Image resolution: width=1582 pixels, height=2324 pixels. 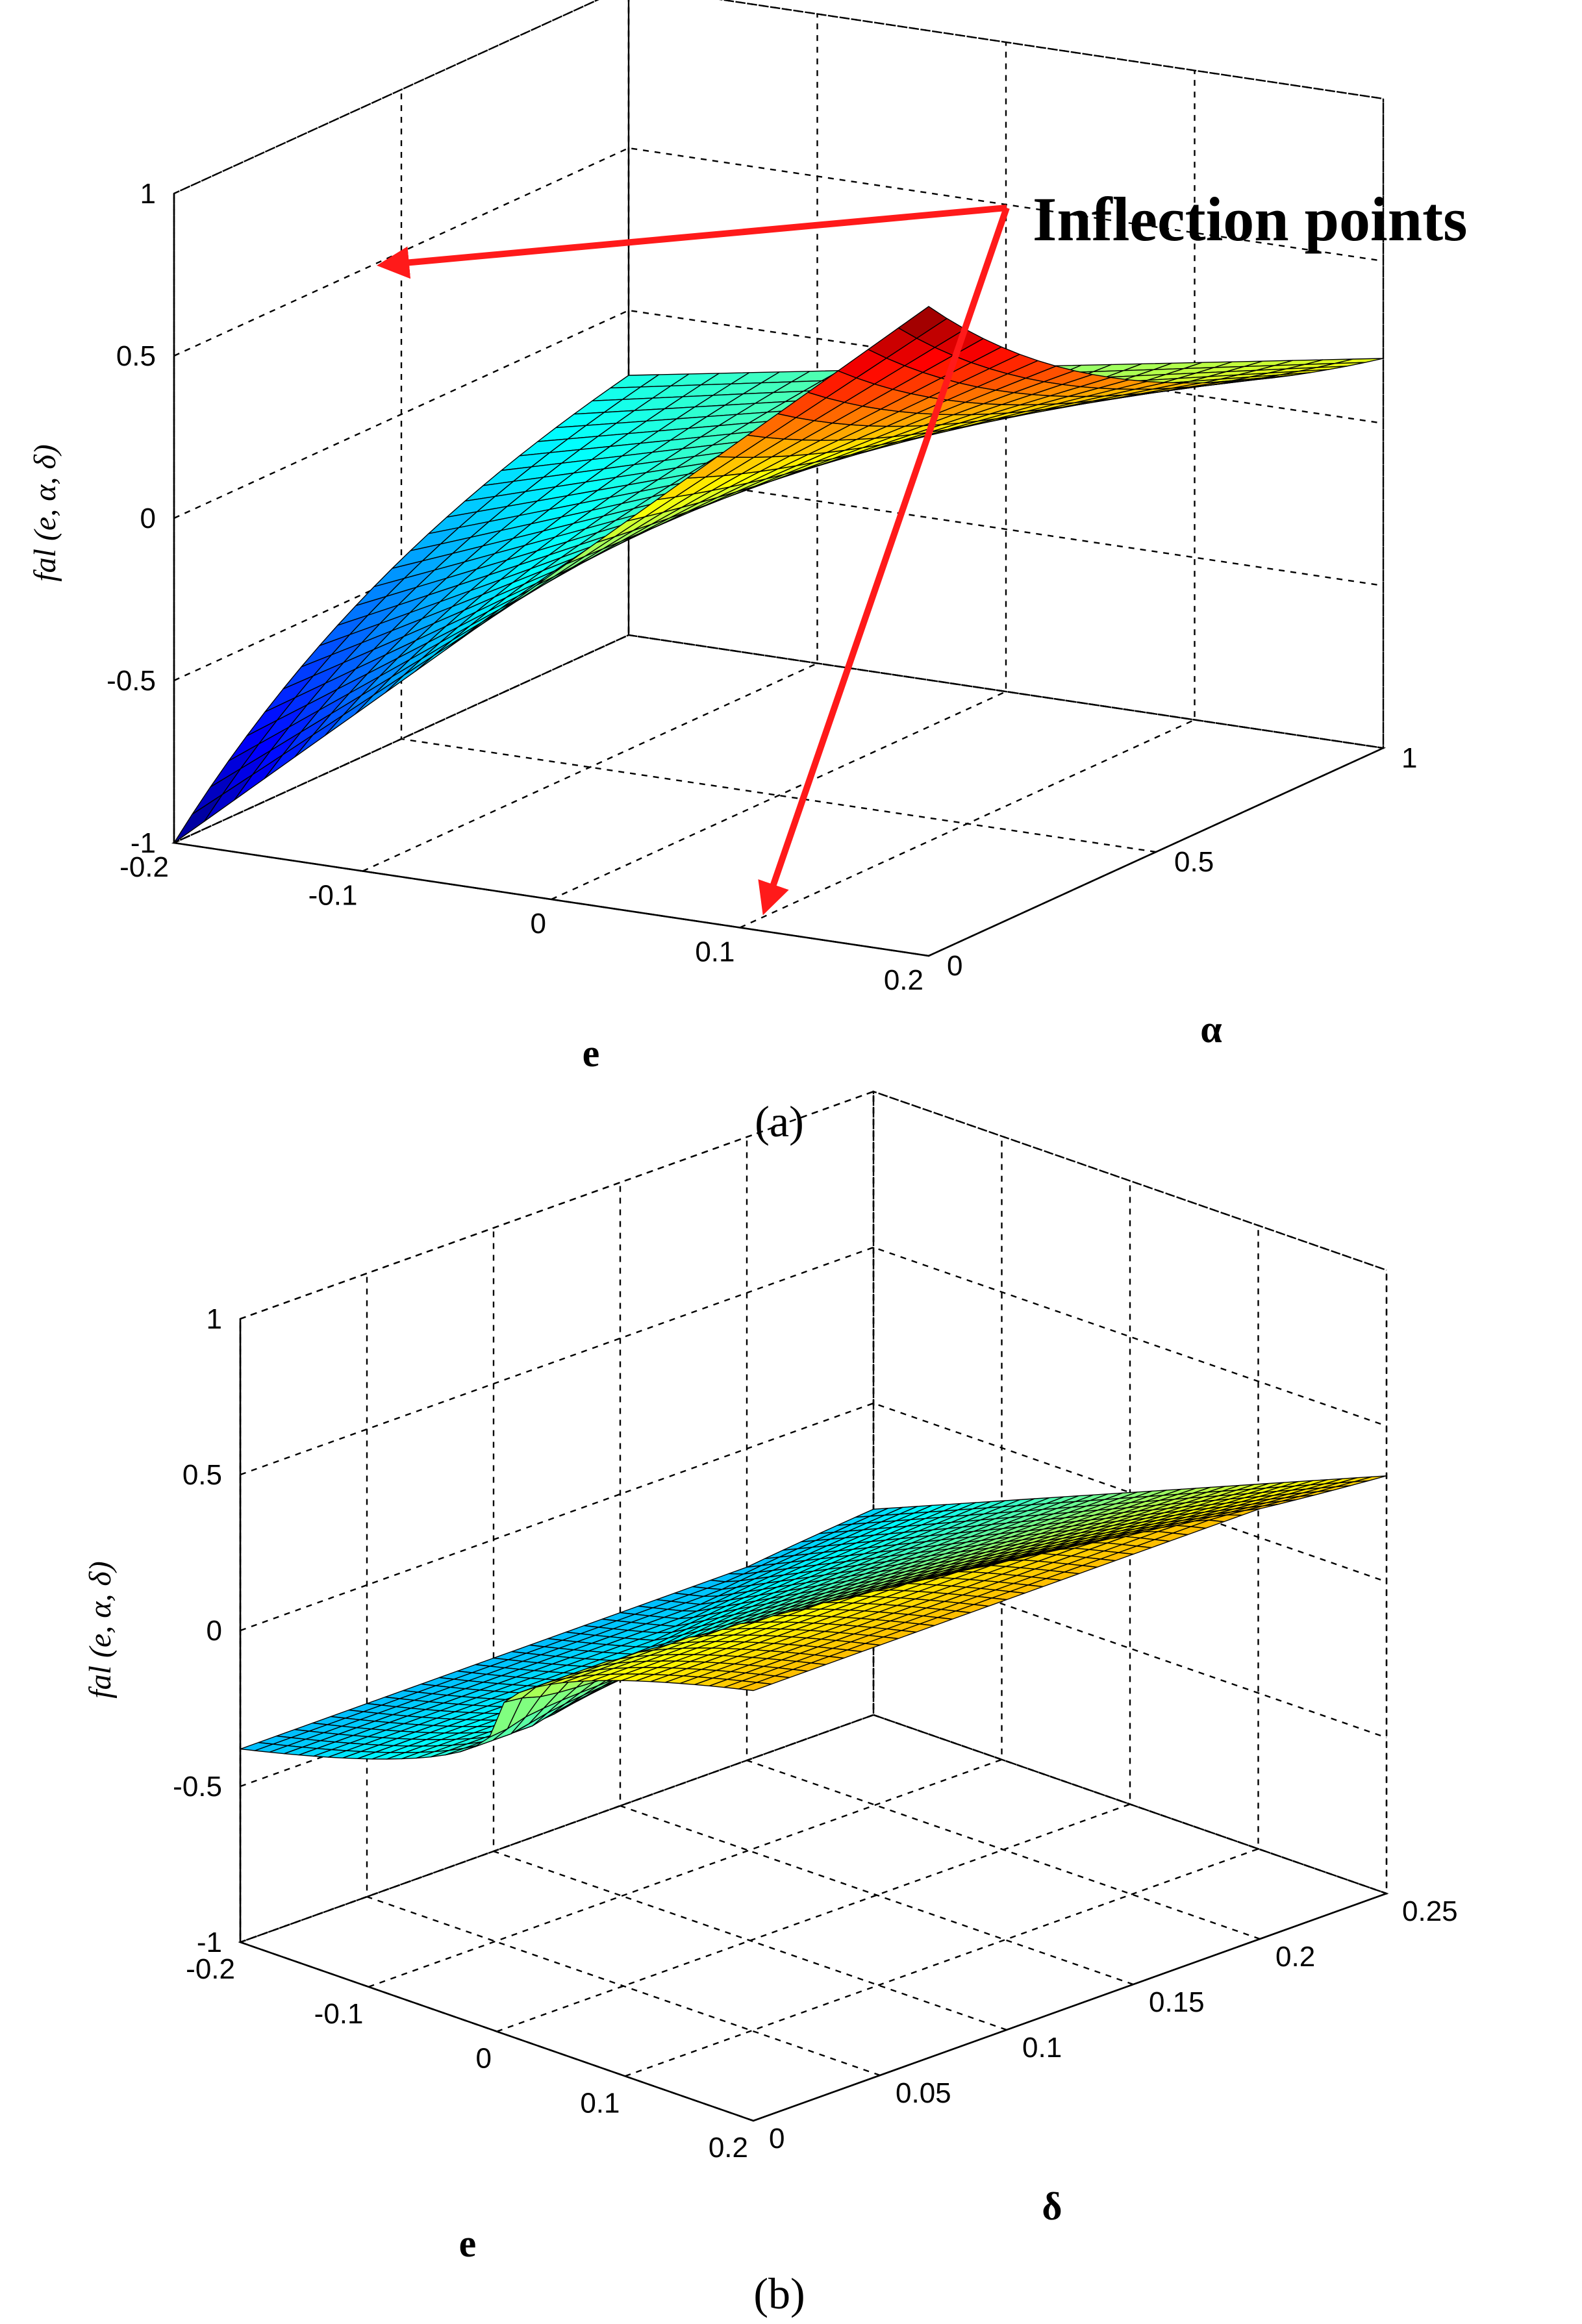 I want to click on y-tick-label: 1, so click(x=1409, y=758).